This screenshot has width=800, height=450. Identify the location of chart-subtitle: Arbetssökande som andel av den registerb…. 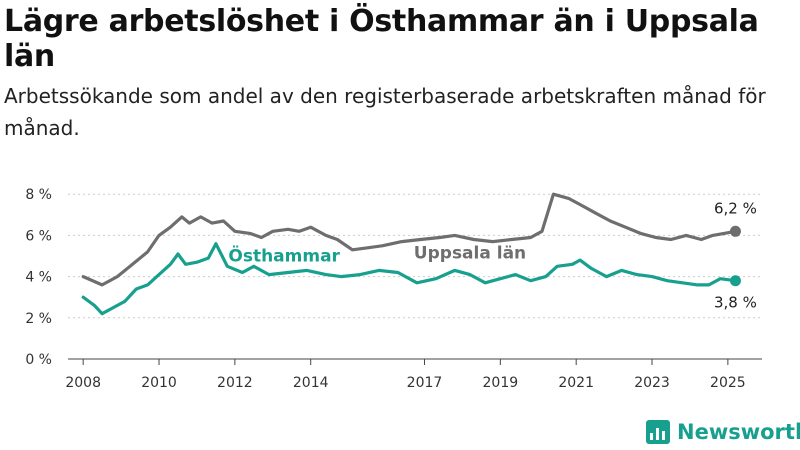
(385, 112).